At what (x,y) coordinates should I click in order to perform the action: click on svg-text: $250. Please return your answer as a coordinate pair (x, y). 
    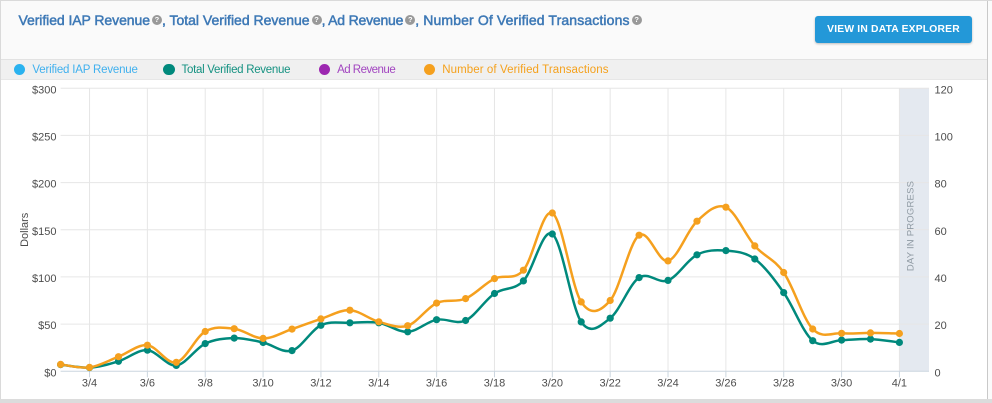
    Looking at the image, I should click on (44, 138).